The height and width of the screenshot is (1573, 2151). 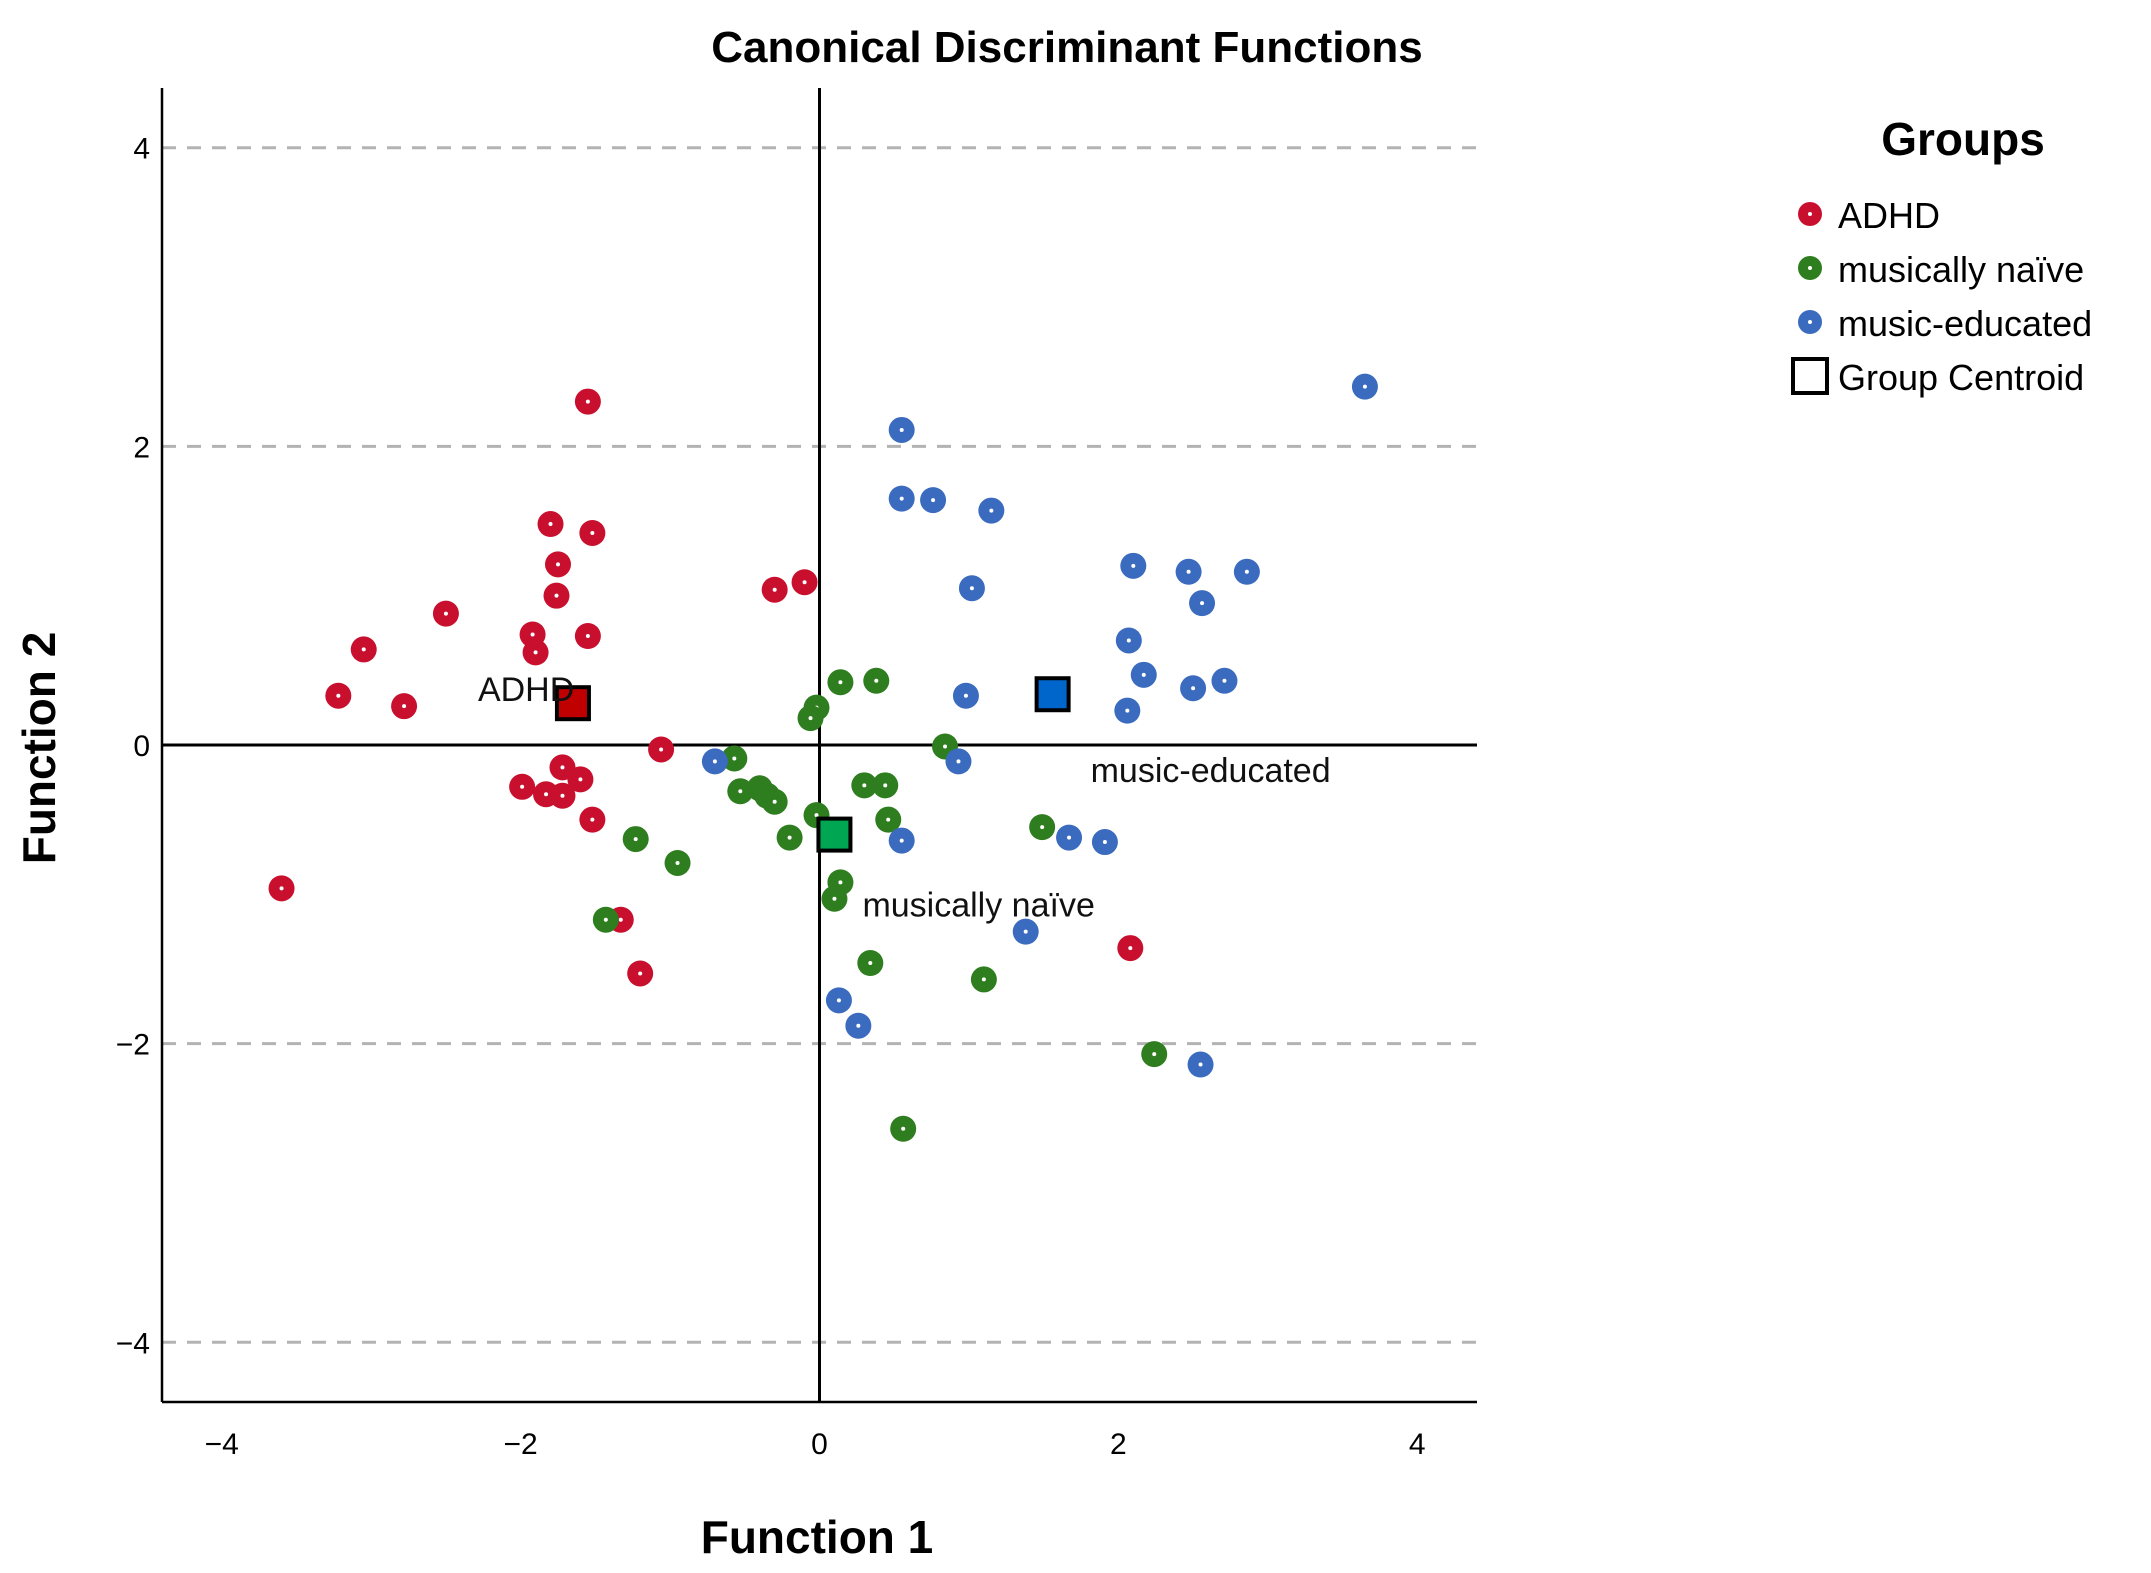 I want to click on centroid-marker, so click(x=834, y=834).